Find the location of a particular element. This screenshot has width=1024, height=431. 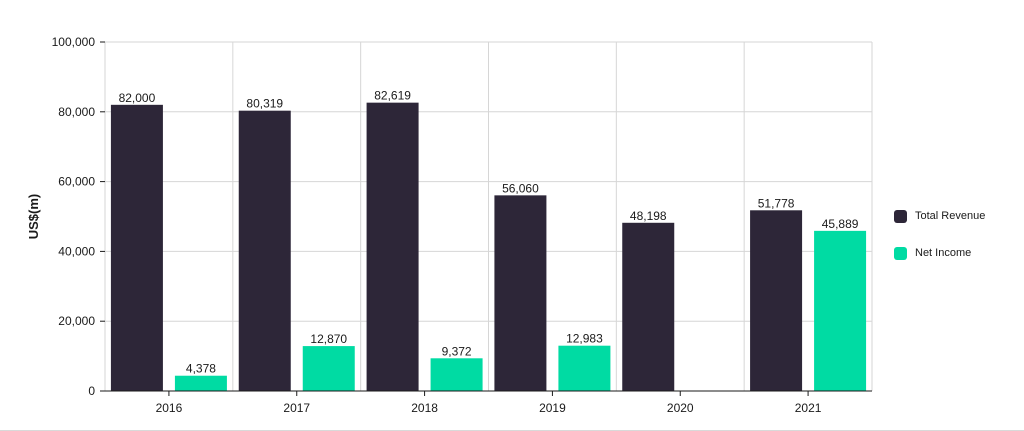

x-tick-label: 2020 is located at coordinates (680, 408).